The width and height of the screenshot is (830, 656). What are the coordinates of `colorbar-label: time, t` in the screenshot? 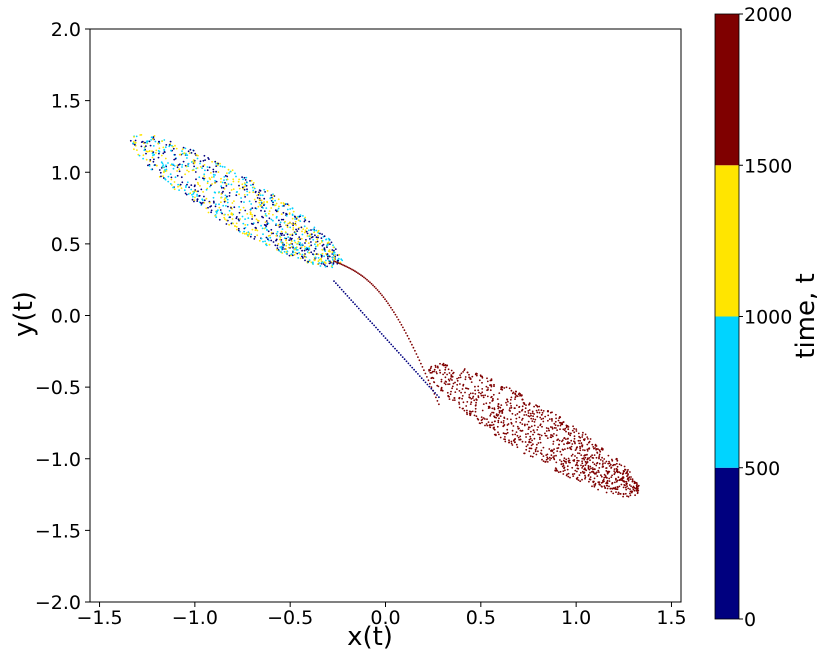 It's located at (806, 315).